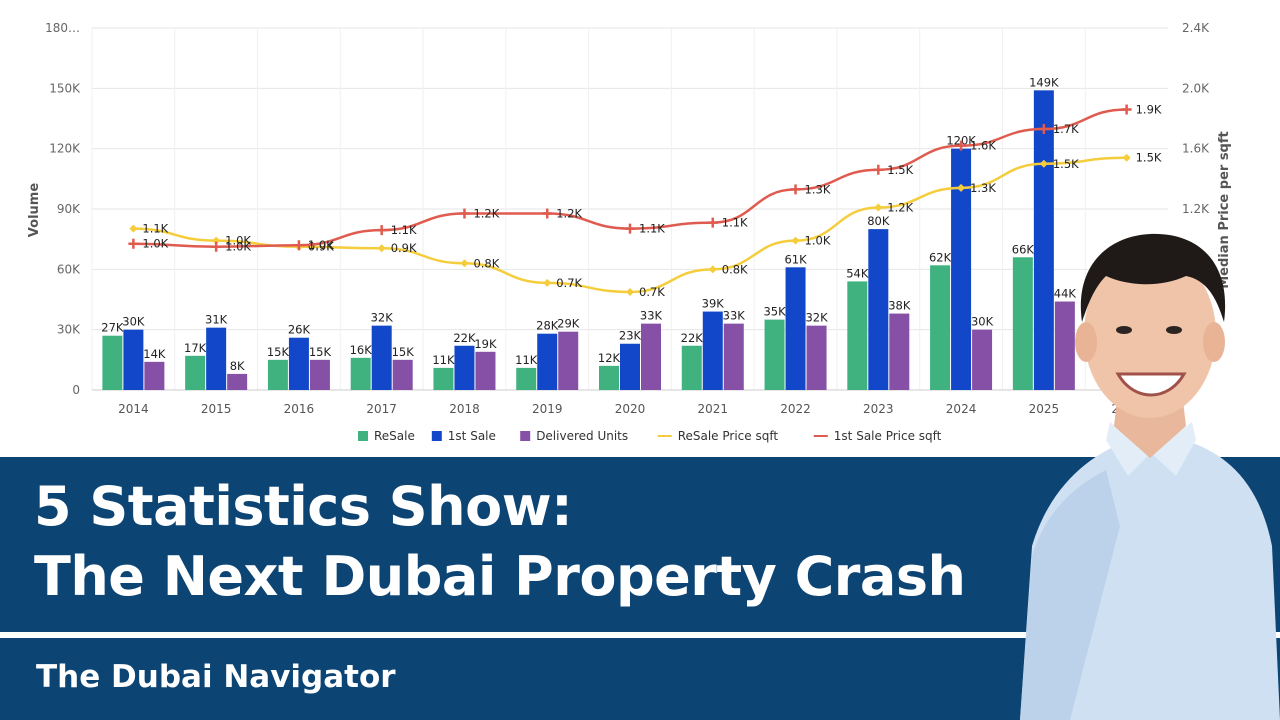  I want to click on headline-line-2: The Next Dubai Property Crash, so click(500, 576).